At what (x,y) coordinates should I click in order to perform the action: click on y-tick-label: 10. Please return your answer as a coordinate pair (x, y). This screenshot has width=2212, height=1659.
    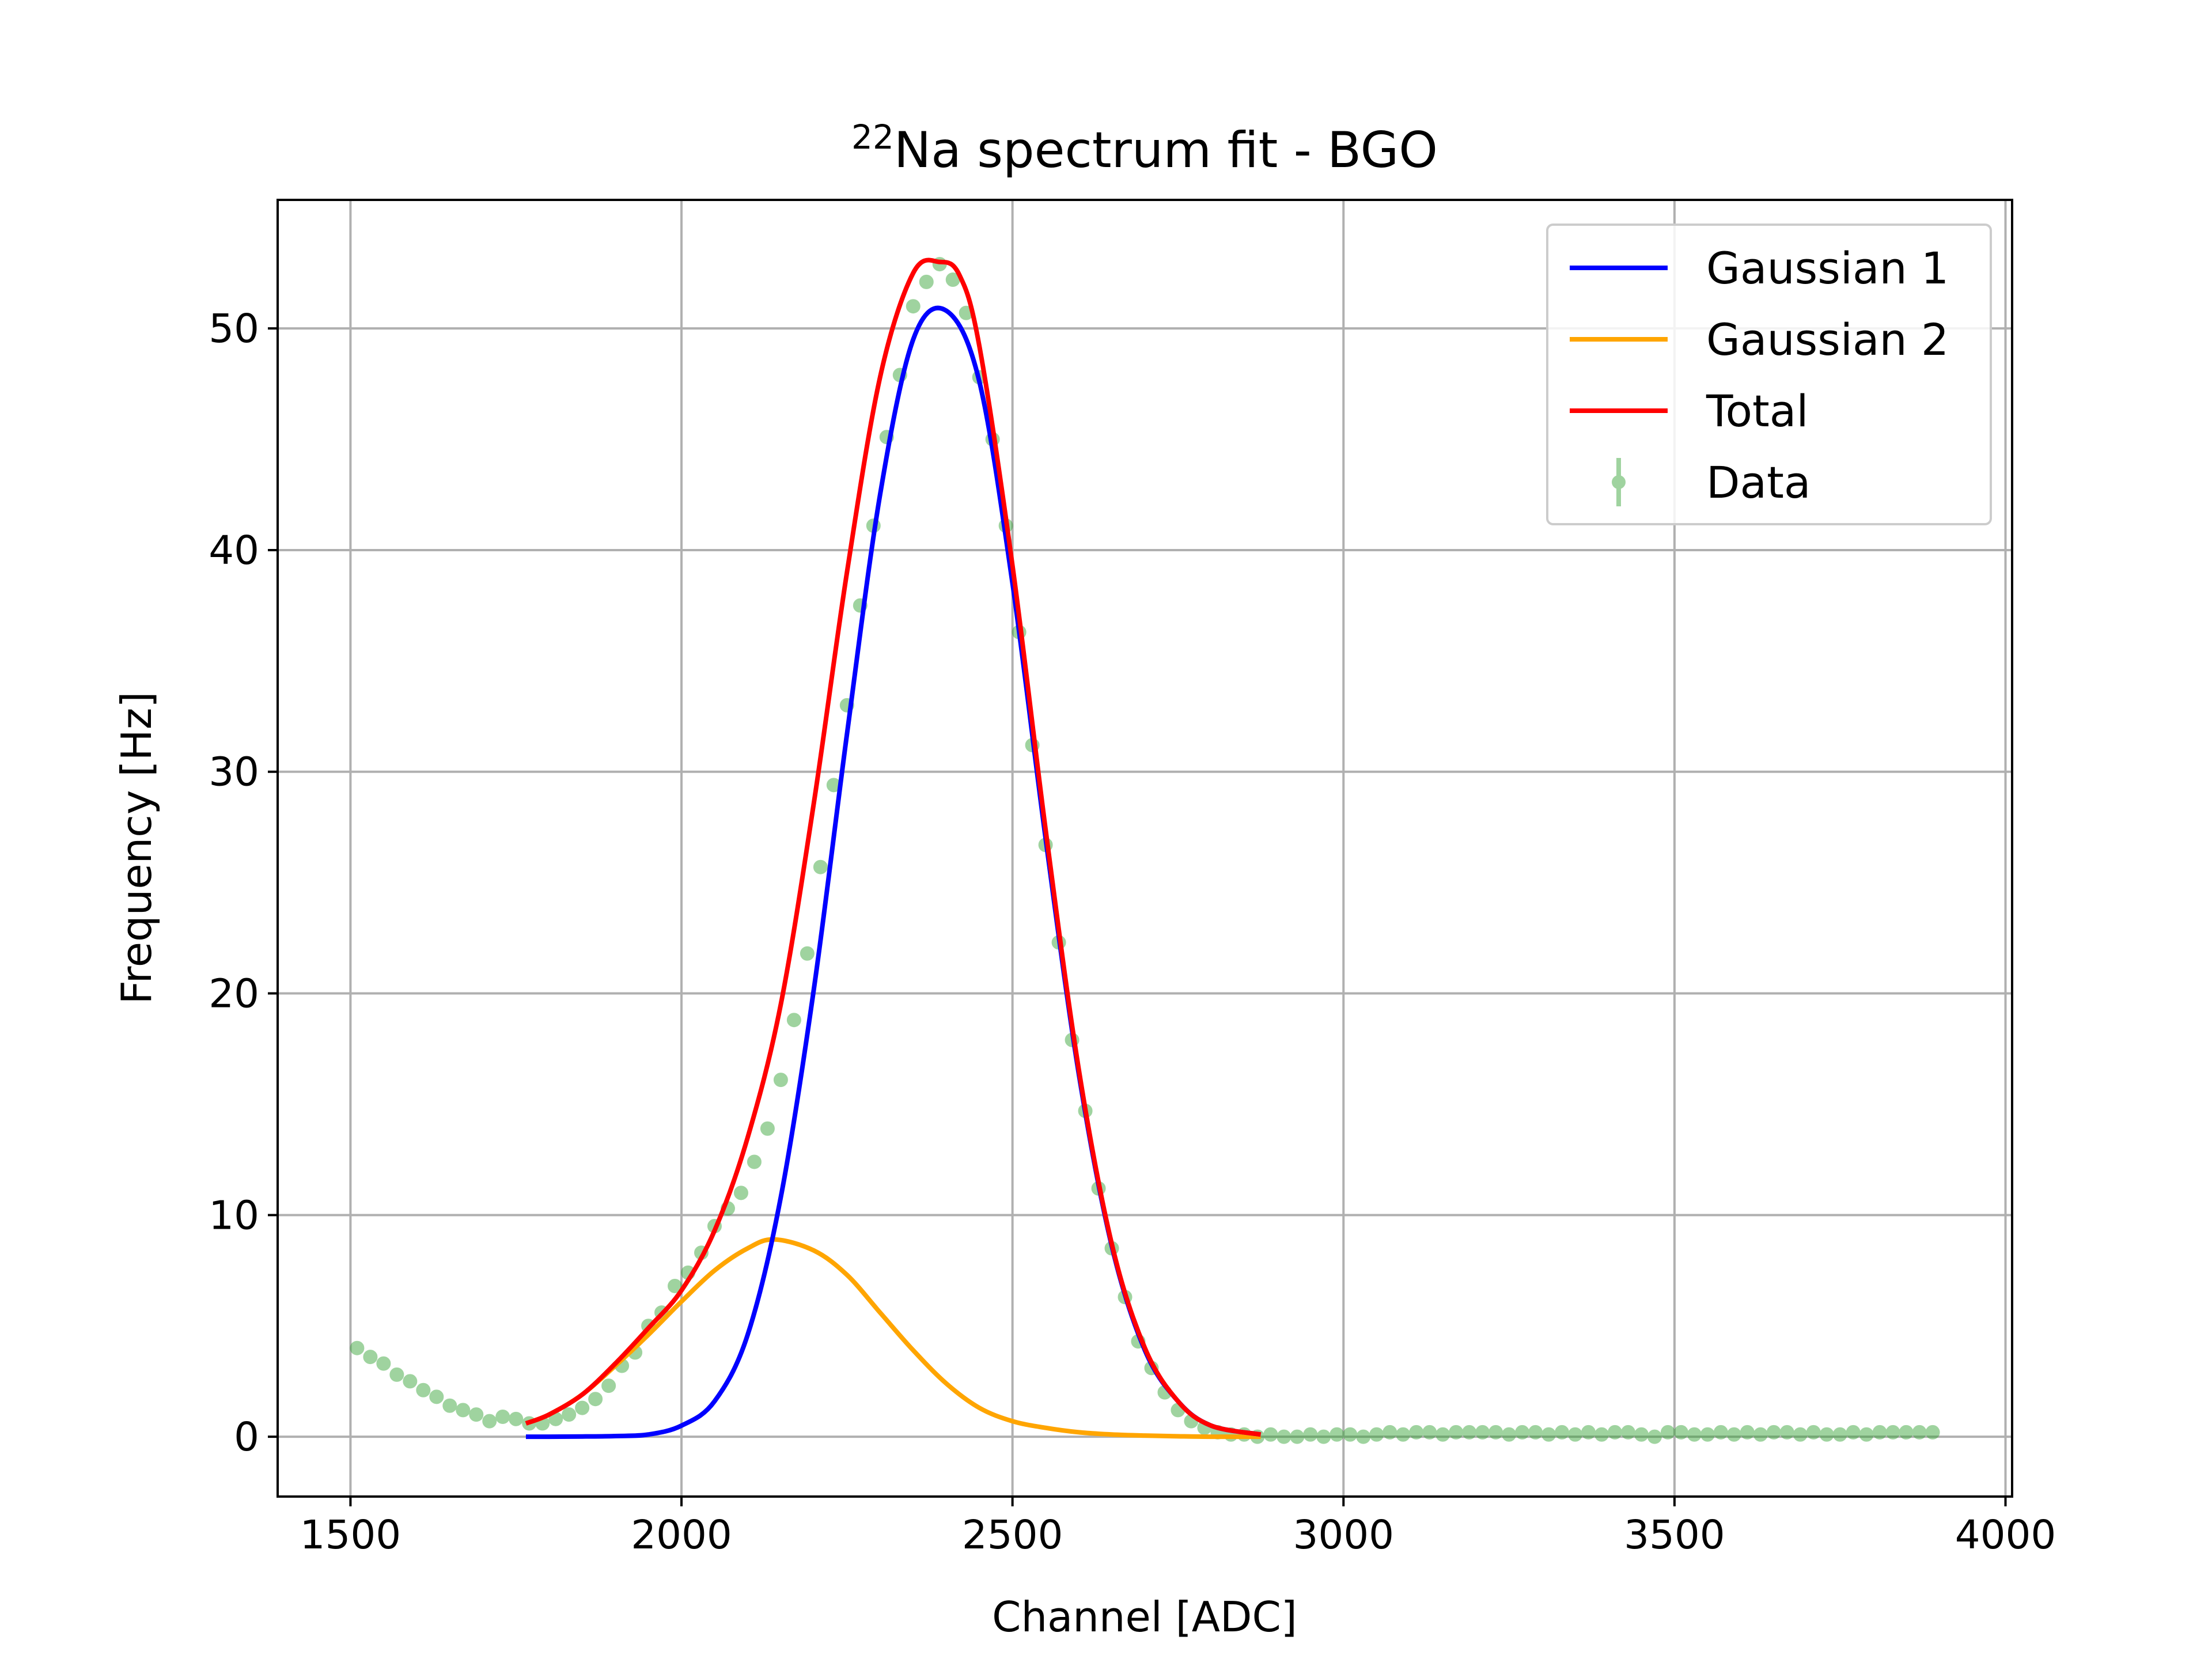
    Looking at the image, I should click on (234, 1215).